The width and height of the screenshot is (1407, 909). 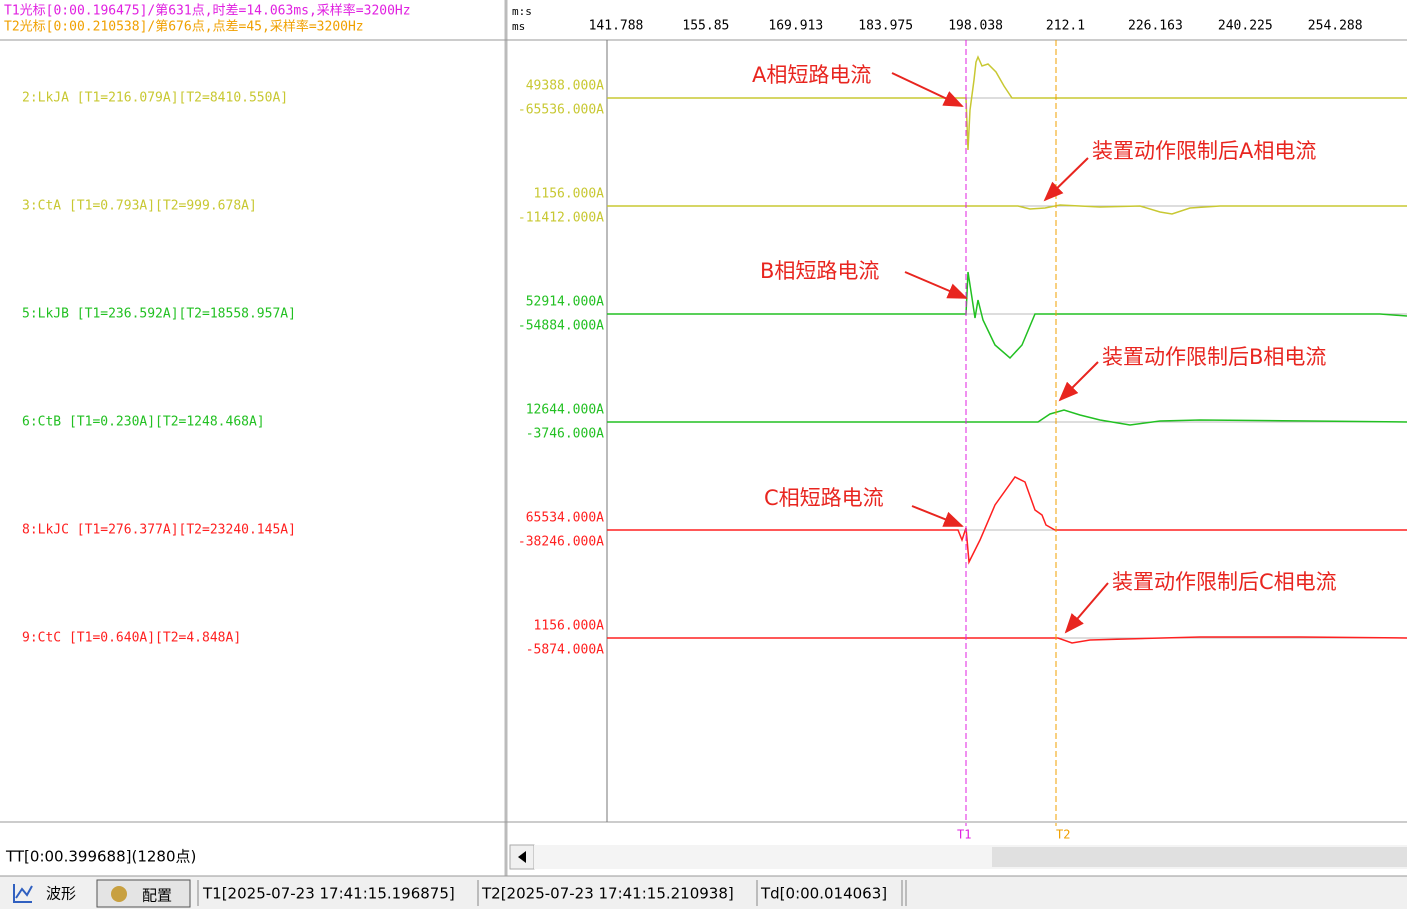 What do you see at coordinates (565, 434) in the screenshot?
I see `range-bottom: -3746.000A` at bounding box center [565, 434].